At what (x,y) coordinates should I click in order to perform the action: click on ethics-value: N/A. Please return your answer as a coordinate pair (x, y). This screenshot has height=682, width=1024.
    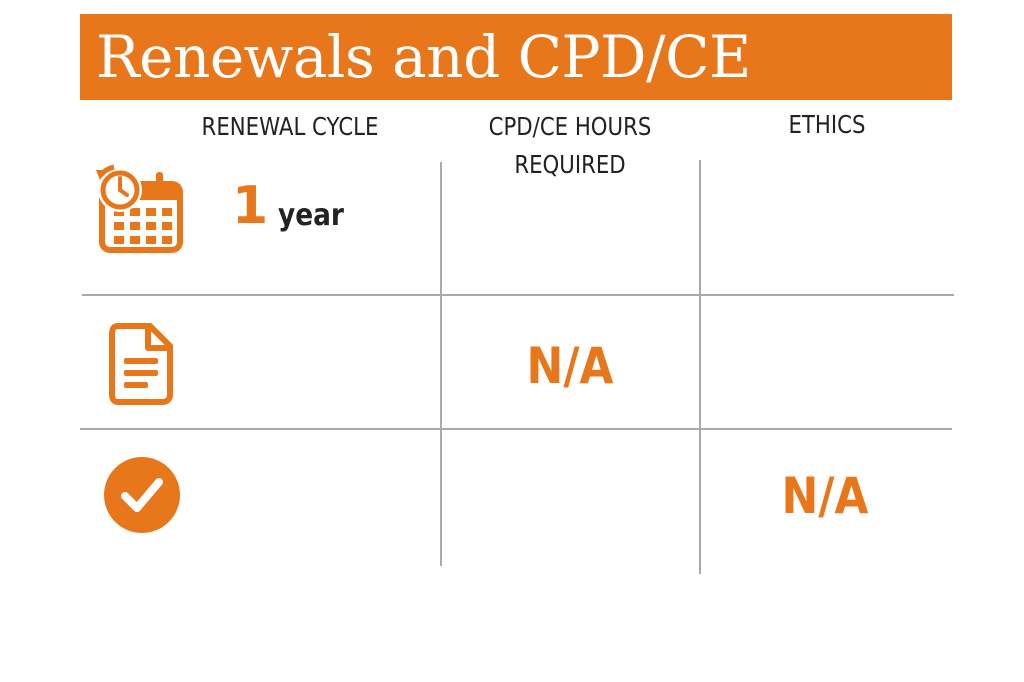
    Looking at the image, I should click on (825, 496).